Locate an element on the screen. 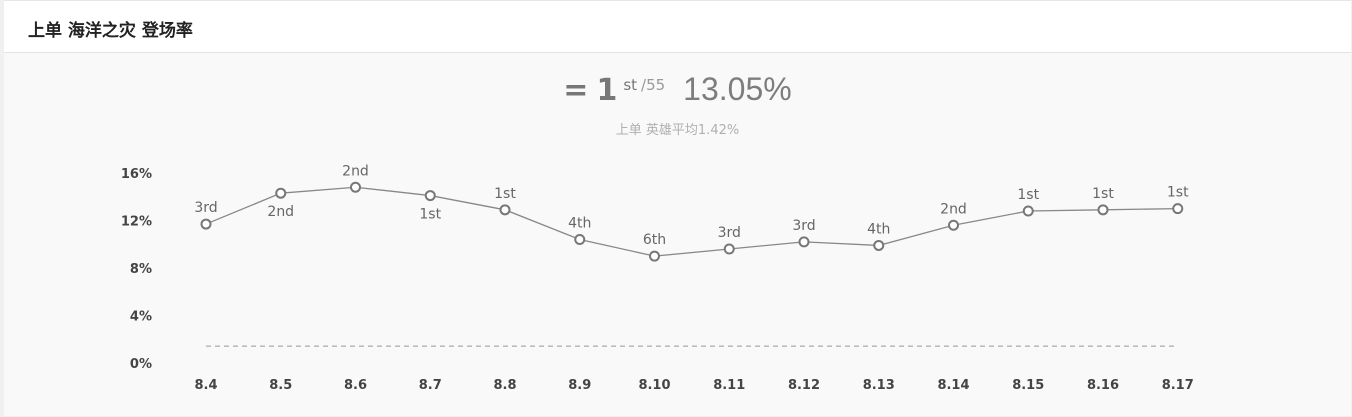  x-tick-label: 8.5 is located at coordinates (280, 385).